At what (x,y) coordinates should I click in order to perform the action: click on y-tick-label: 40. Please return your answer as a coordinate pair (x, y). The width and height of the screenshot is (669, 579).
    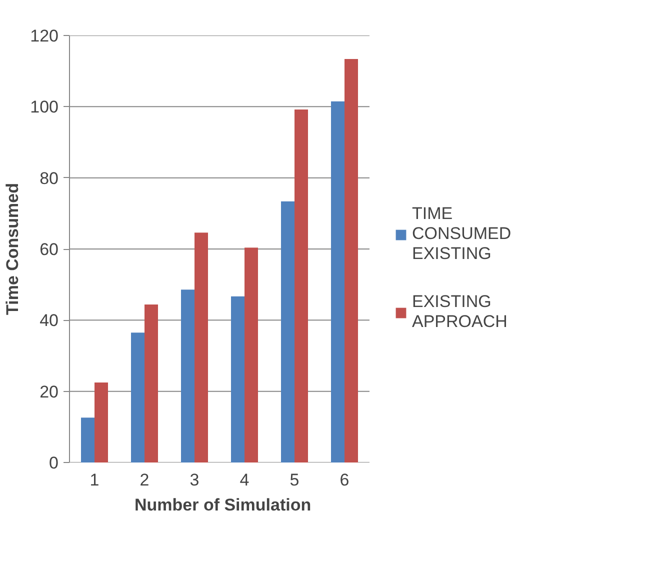
    Looking at the image, I should click on (49, 320).